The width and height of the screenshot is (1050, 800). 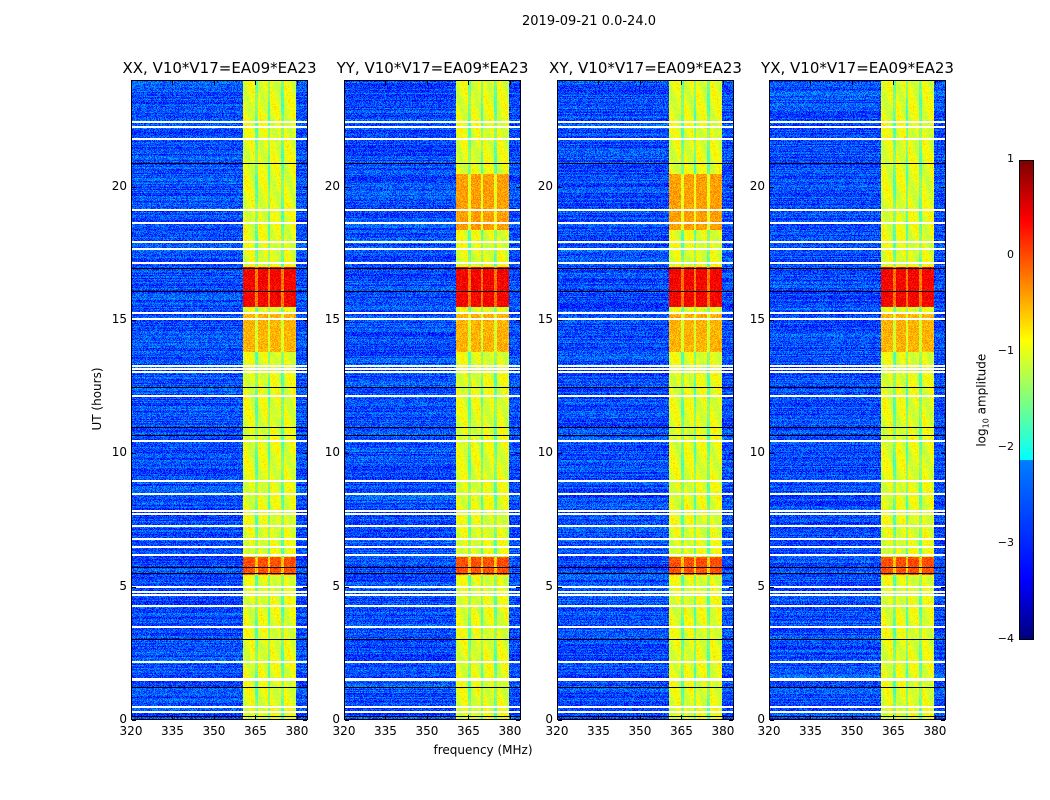 What do you see at coordinates (981, 386) in the screenshot?
I see `colorbar-label-rest: amplitude` at bounding box center [981, 386].